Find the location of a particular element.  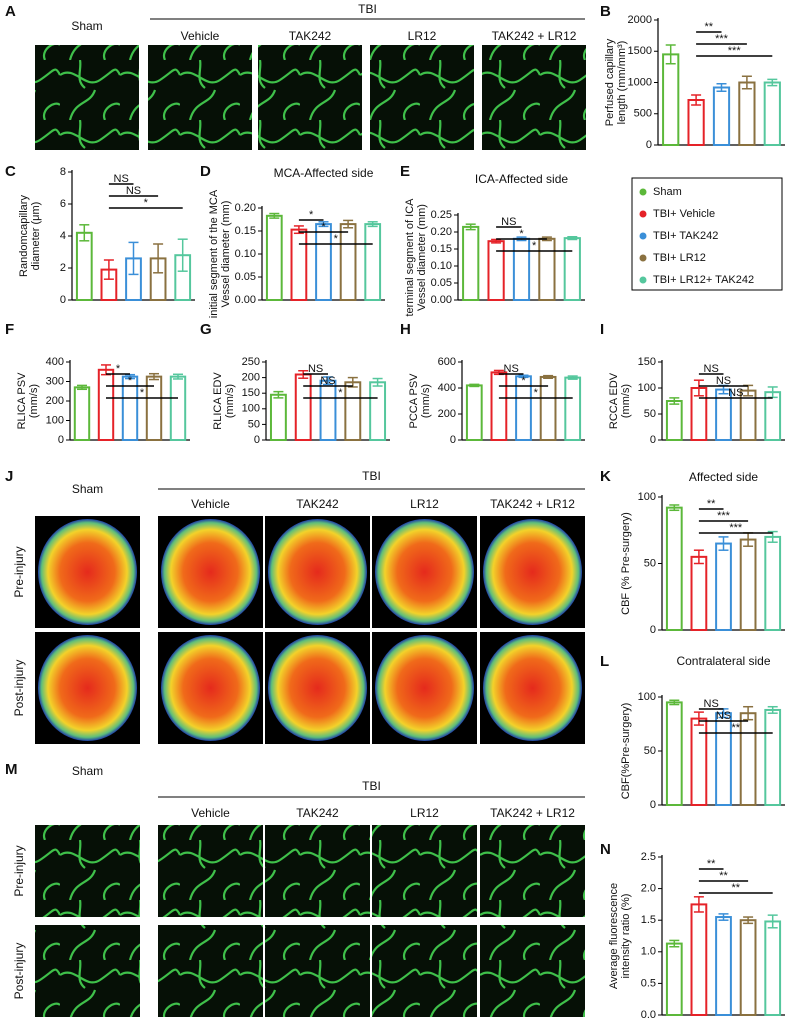

y-tick-label: 0.10 is located at coordinates (245, 254).